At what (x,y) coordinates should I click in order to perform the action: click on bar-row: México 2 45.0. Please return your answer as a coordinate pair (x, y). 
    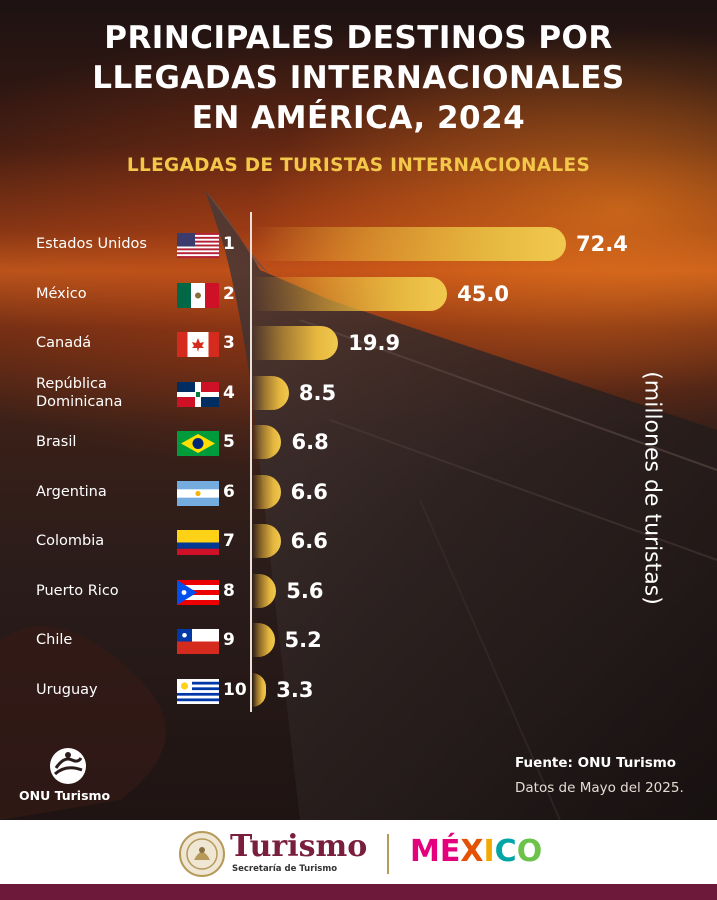
    Looking at the image, I should click on (358, 294).